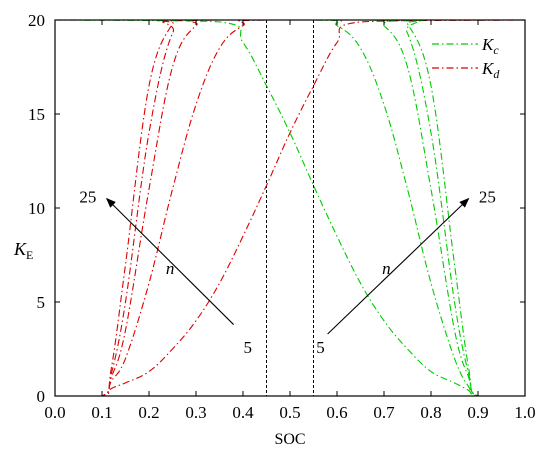 The width and height of the screenshot is (550, 452). What do you see at coordinates (430, 412) in the screenshot?
I see `x-tick-label: 0.8` at bounding box center [430, 412].